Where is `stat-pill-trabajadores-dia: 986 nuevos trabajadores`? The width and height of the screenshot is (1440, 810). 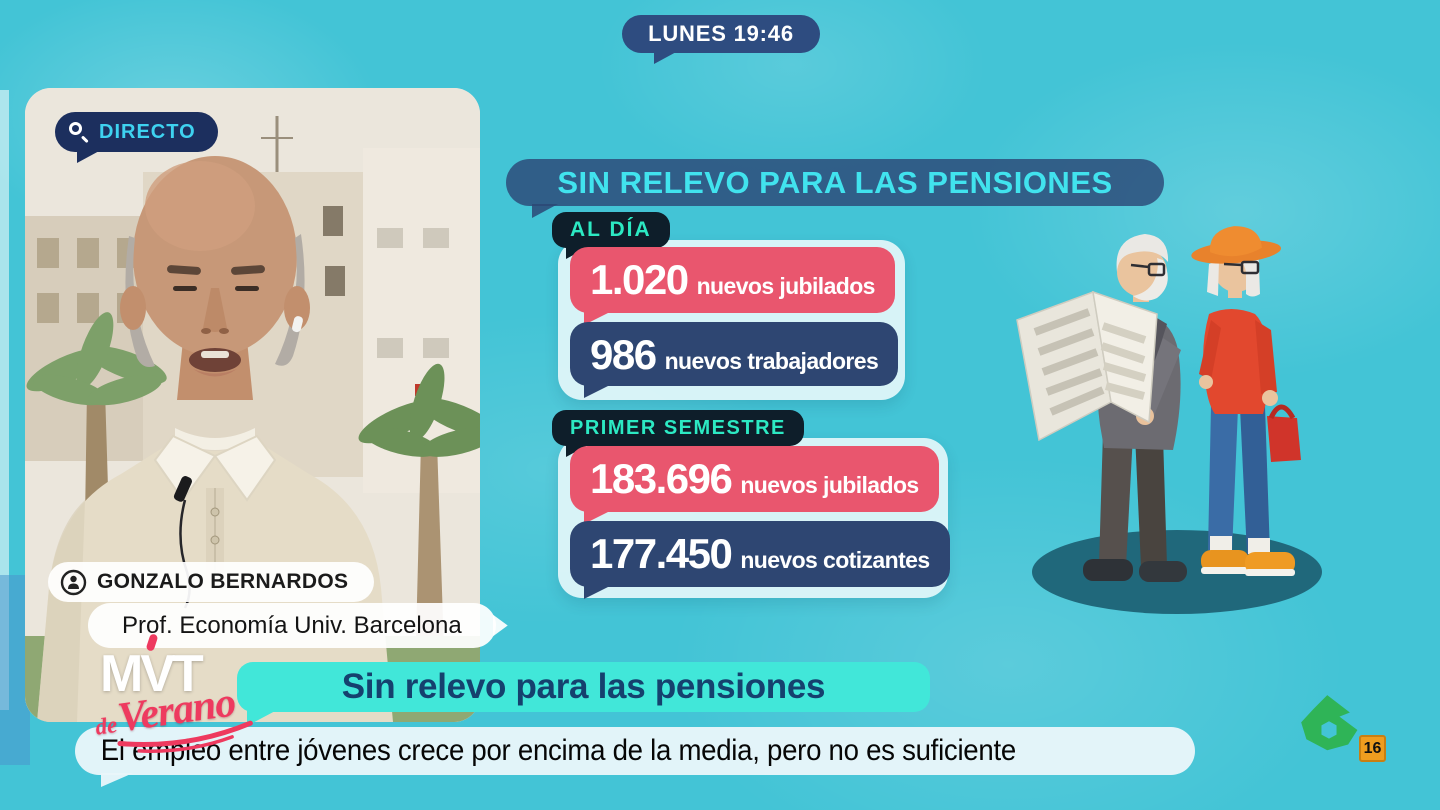
stat-pill-trabajadores-dia: 986 nuevos trabajadores is located at coordinates (734, 354).